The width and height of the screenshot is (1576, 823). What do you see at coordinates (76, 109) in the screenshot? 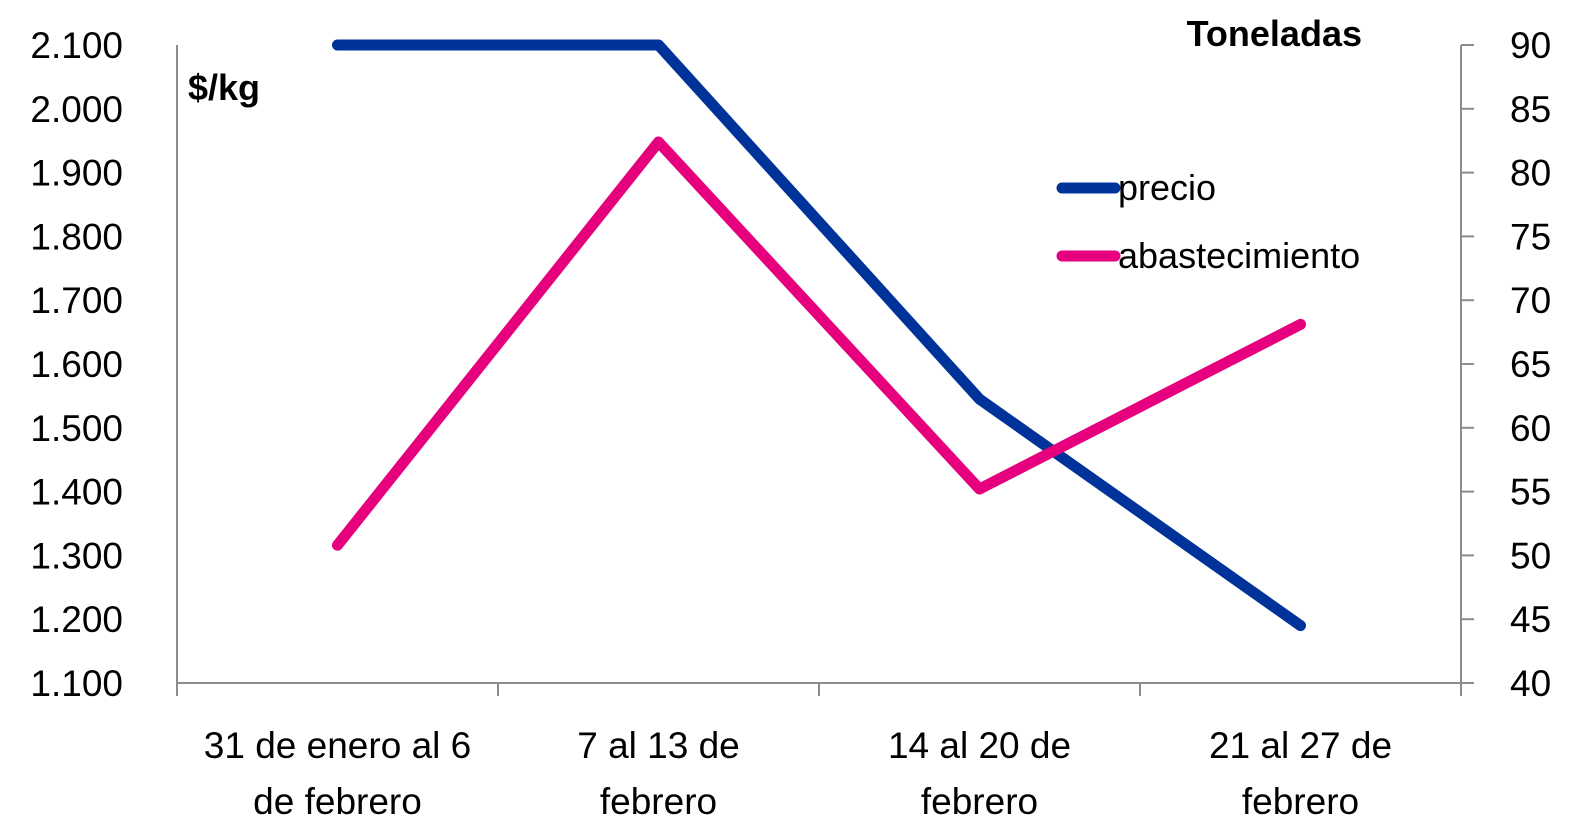
I see `left-tick-label: 2.000` at bounding box center [76, 109].